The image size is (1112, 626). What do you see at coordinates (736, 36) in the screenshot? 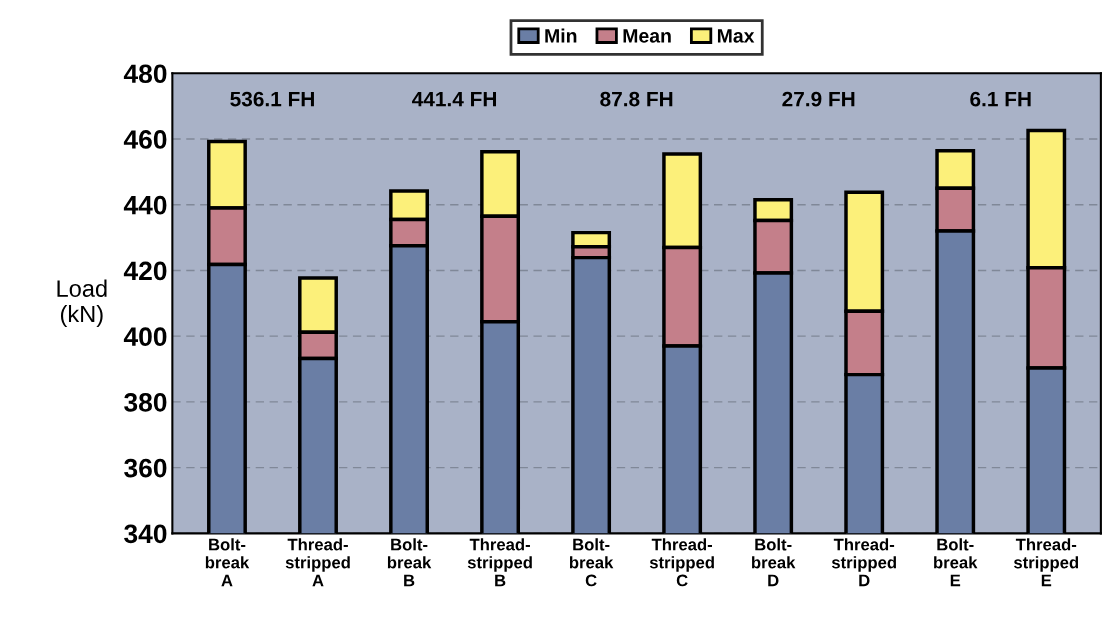
I see `legend-label: Max` at bounding box center [736, 36].